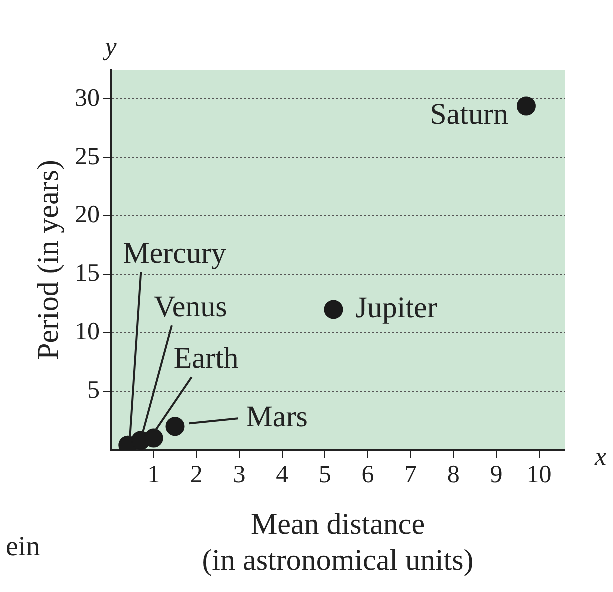 The height and width of the screenshot is (592, 613). Describe the element at coordinates (600, 456) in the screenshot. I see `text: x` at that location.